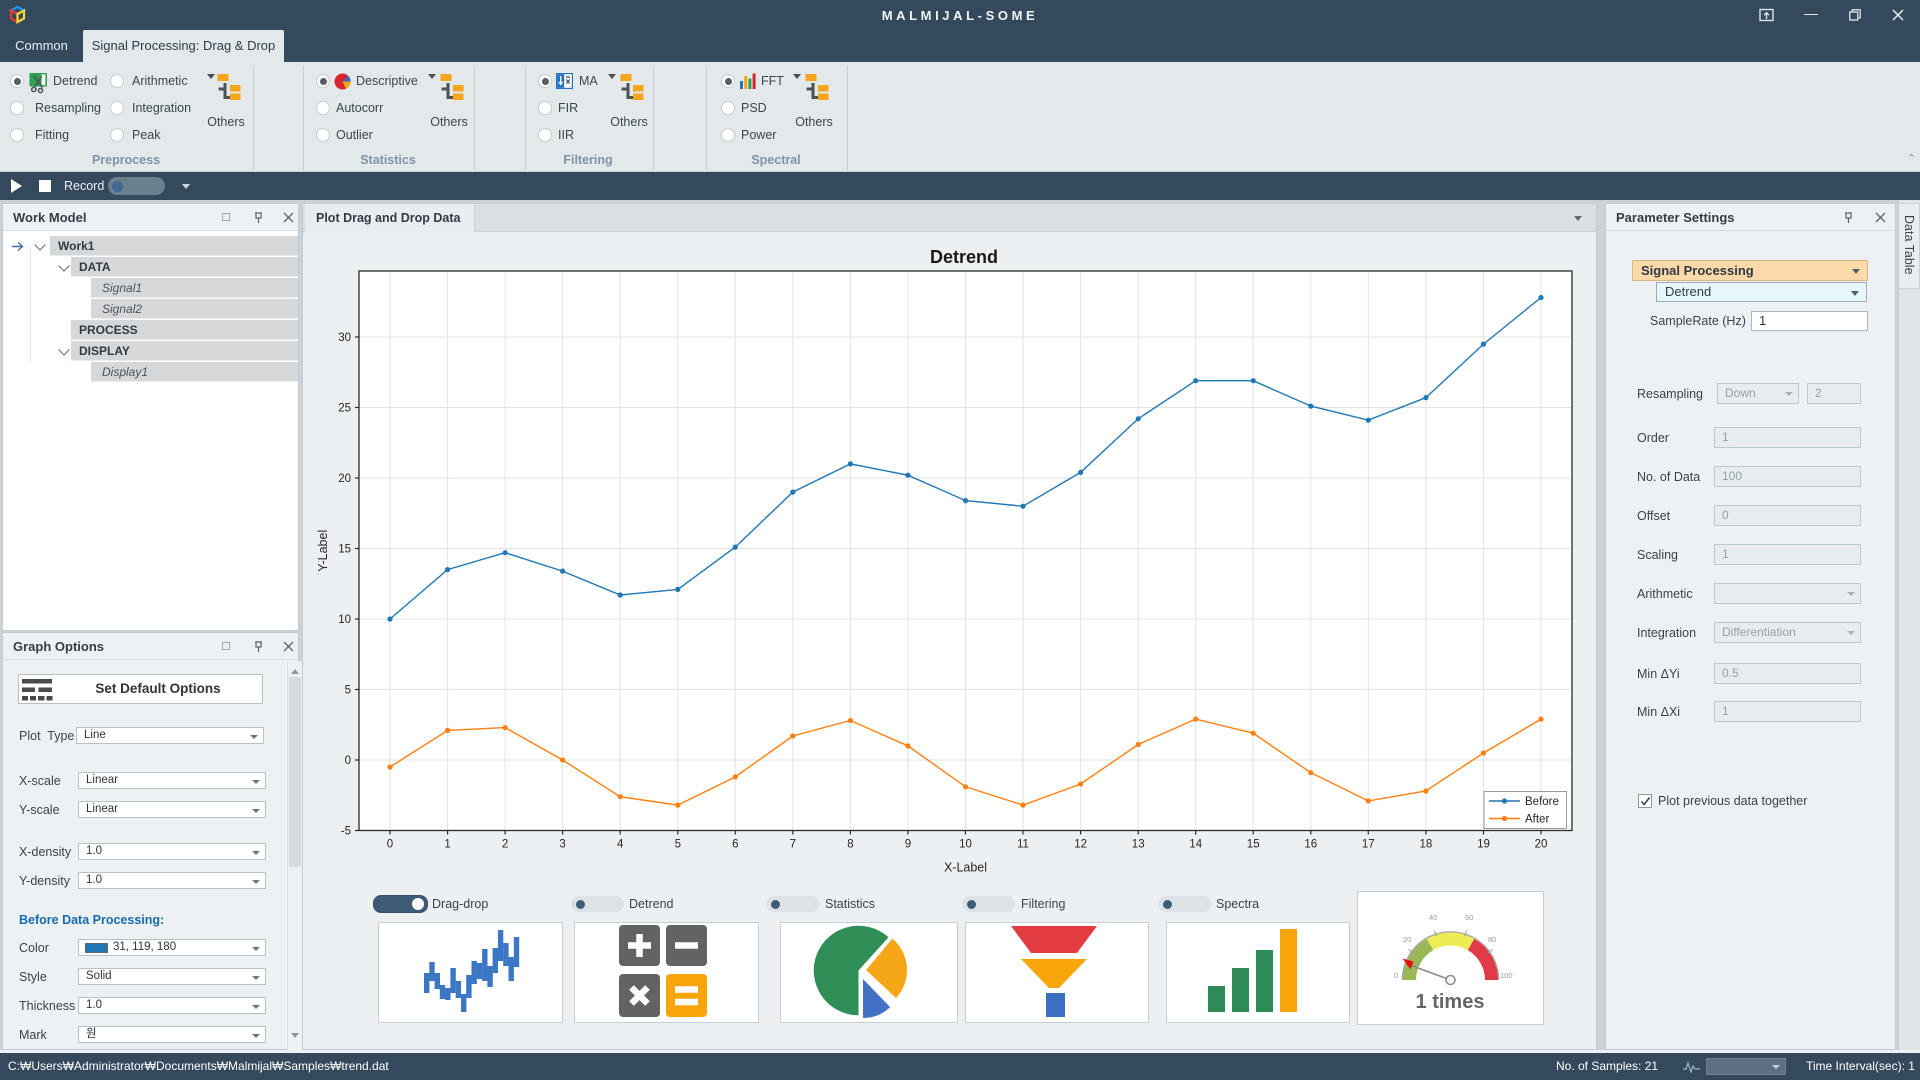 The height and width of the screenshot is (1080, 1920). I want to click on svg-text: 1 times, so click(1450, 1002).